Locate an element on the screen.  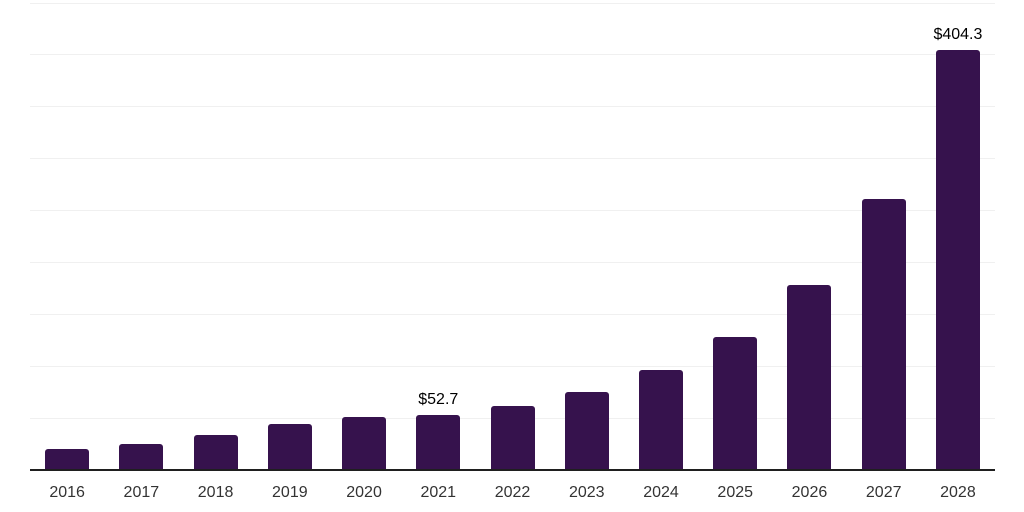
bar-2019 is located at coordinates (289, 447).